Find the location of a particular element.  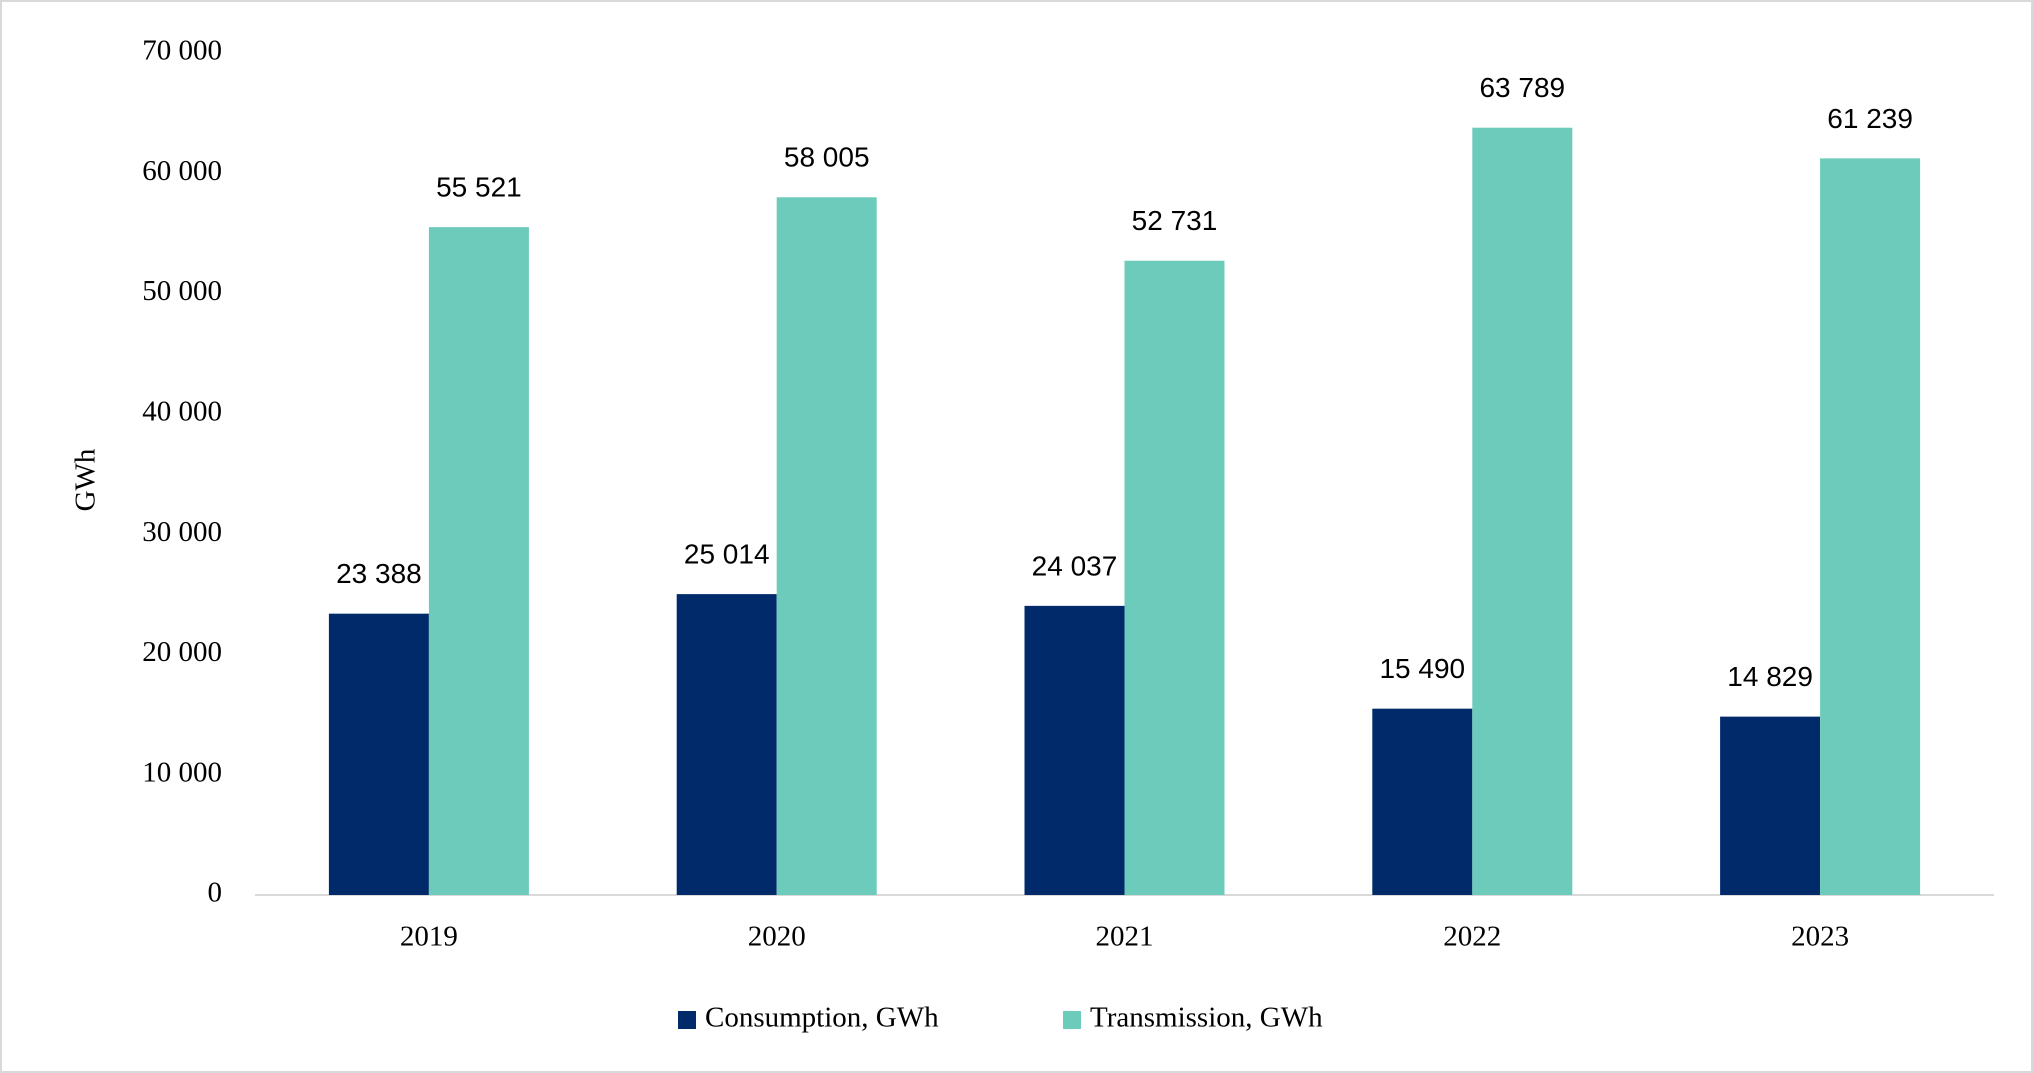

y-tick-label: 60 000 is located at coordinates (182, 171).